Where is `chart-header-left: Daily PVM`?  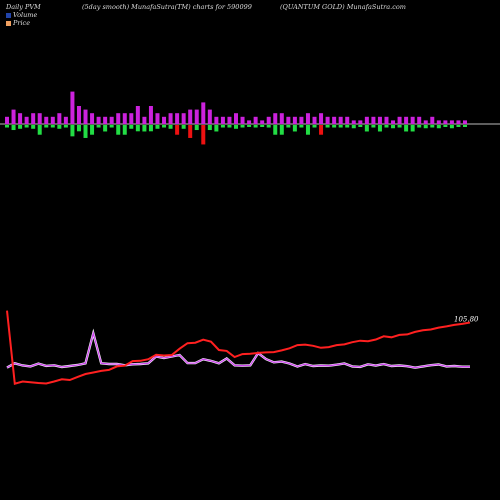 chart-header-left: Daily PVM is located at coordinates (23, 7).